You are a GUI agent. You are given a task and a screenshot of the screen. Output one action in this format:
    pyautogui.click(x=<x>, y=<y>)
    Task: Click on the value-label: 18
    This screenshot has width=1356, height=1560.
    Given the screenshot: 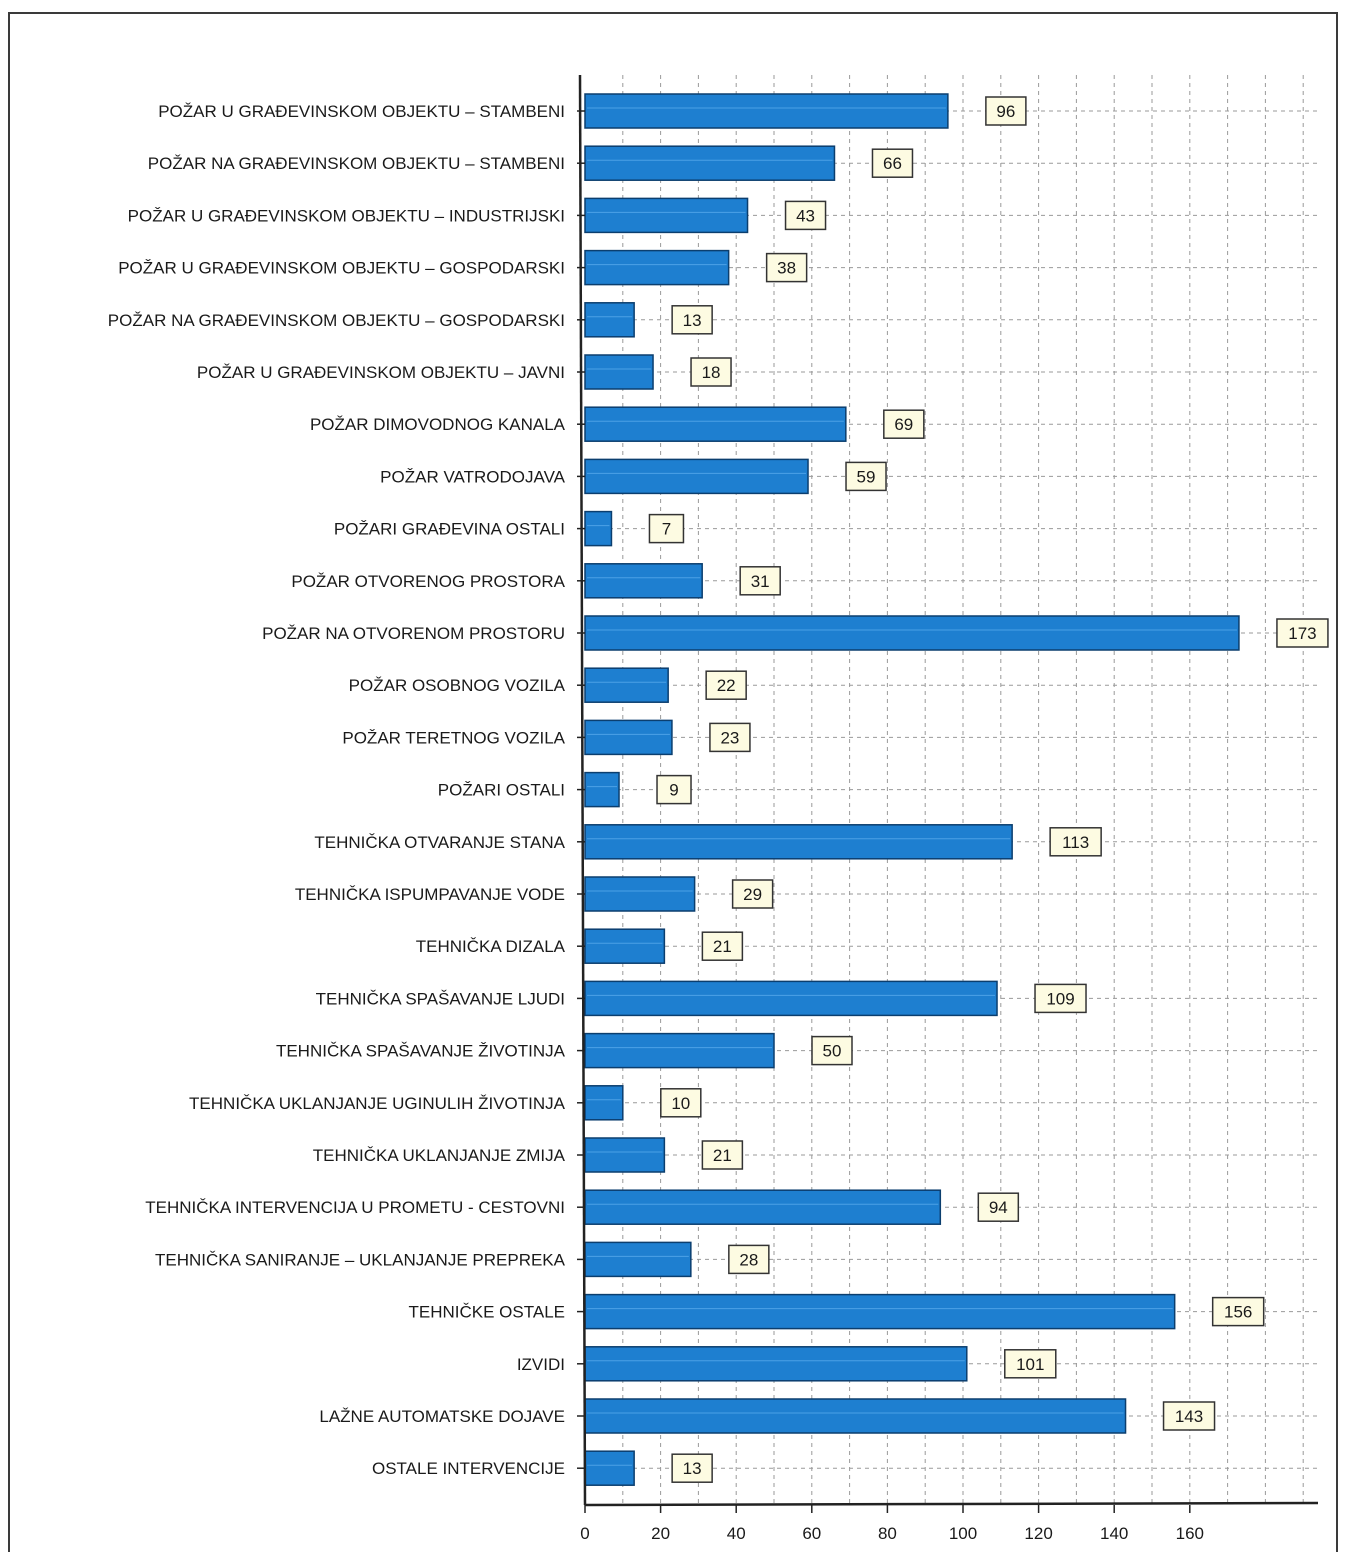 What is the action you would take?
    pyautogui.click(x=711, y=372)
    